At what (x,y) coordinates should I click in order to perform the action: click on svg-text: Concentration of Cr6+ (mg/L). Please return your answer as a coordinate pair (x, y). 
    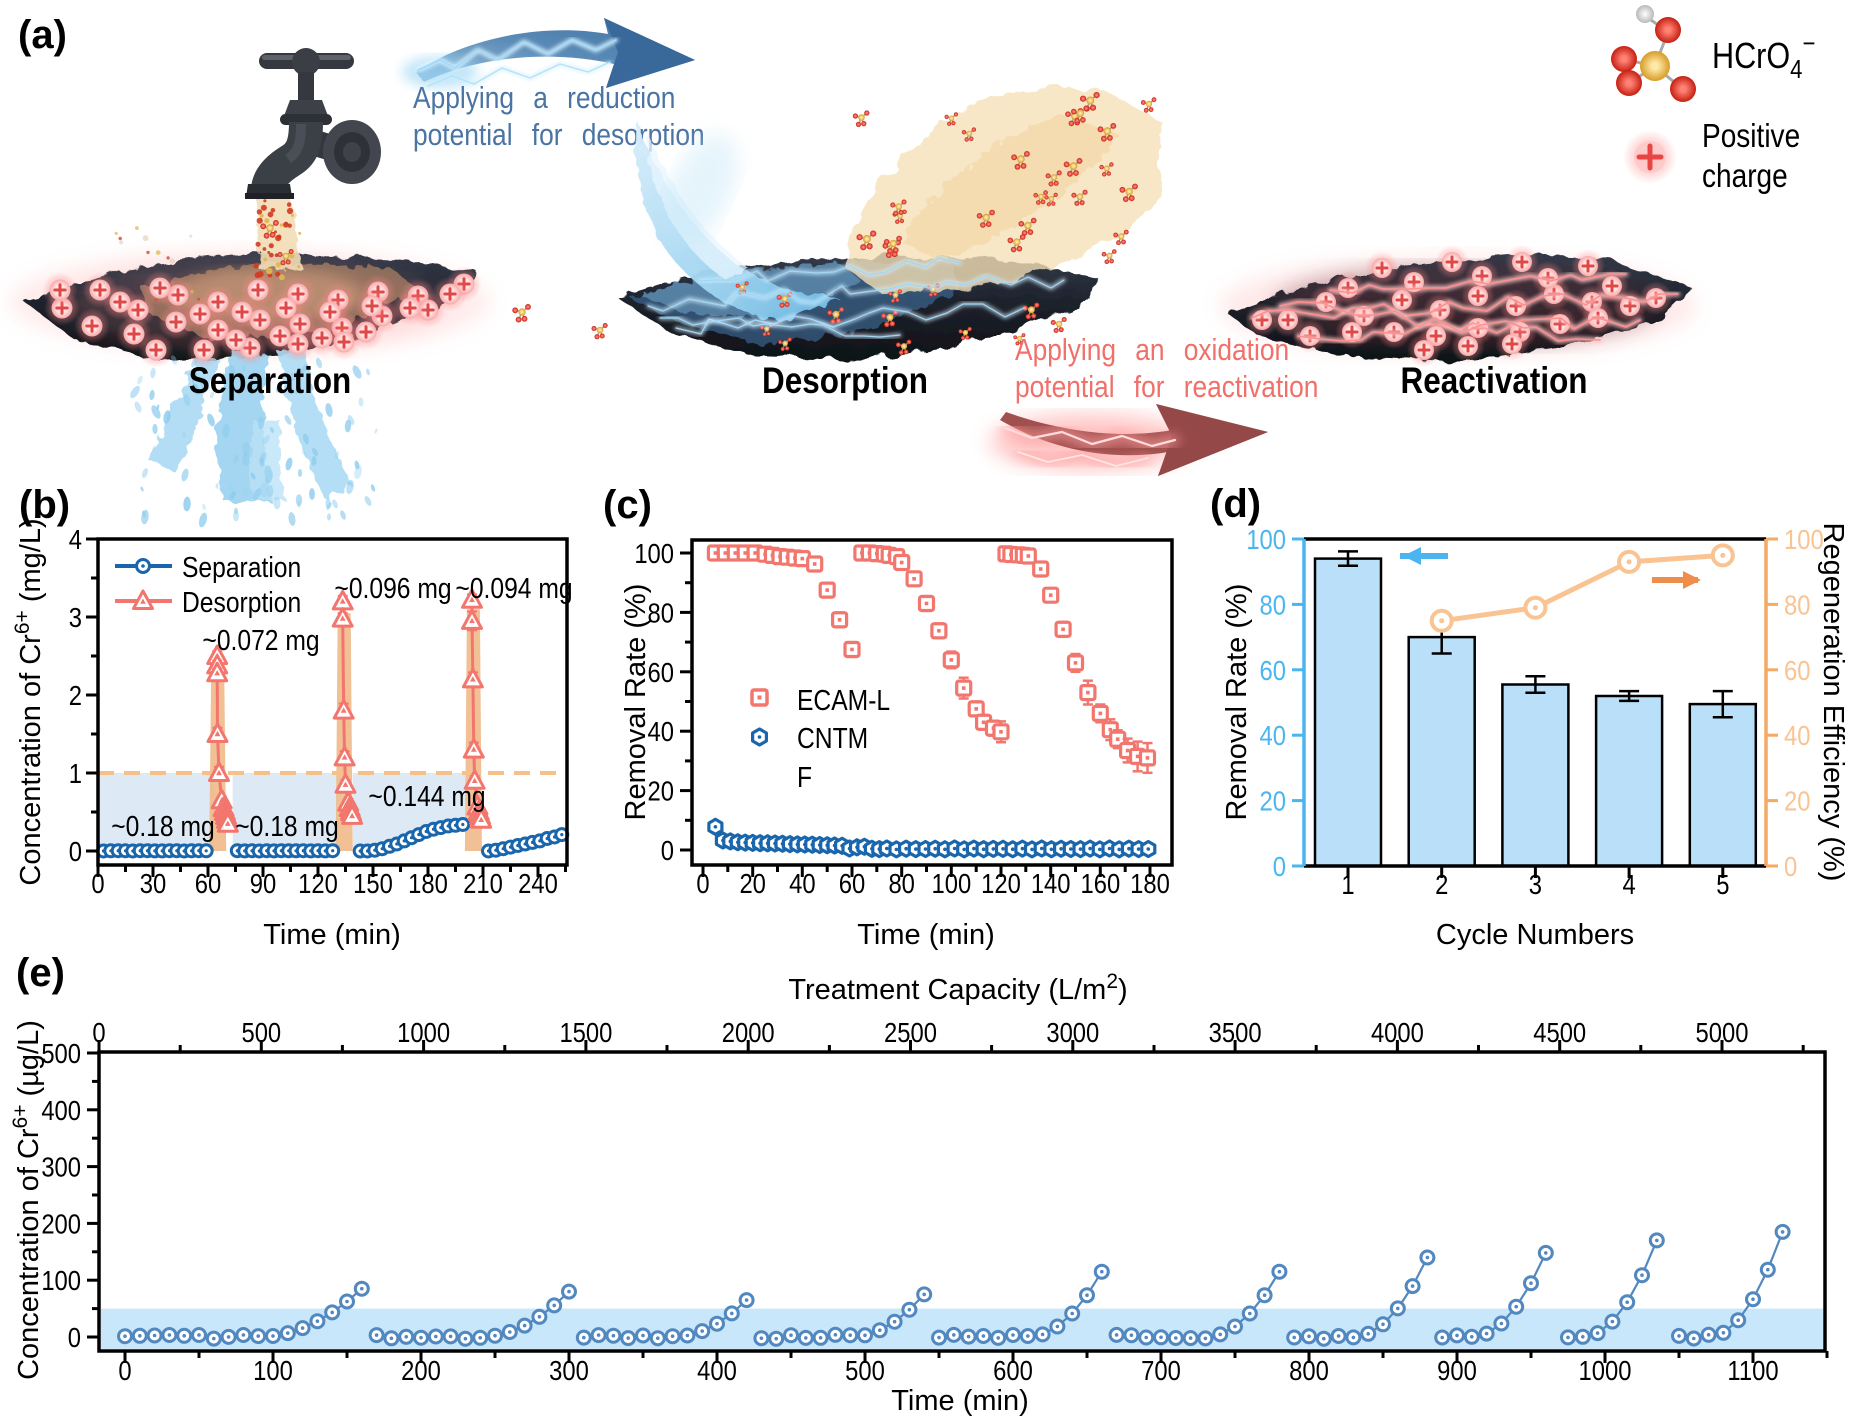
    Looking at the image, I should click on (29, 701).